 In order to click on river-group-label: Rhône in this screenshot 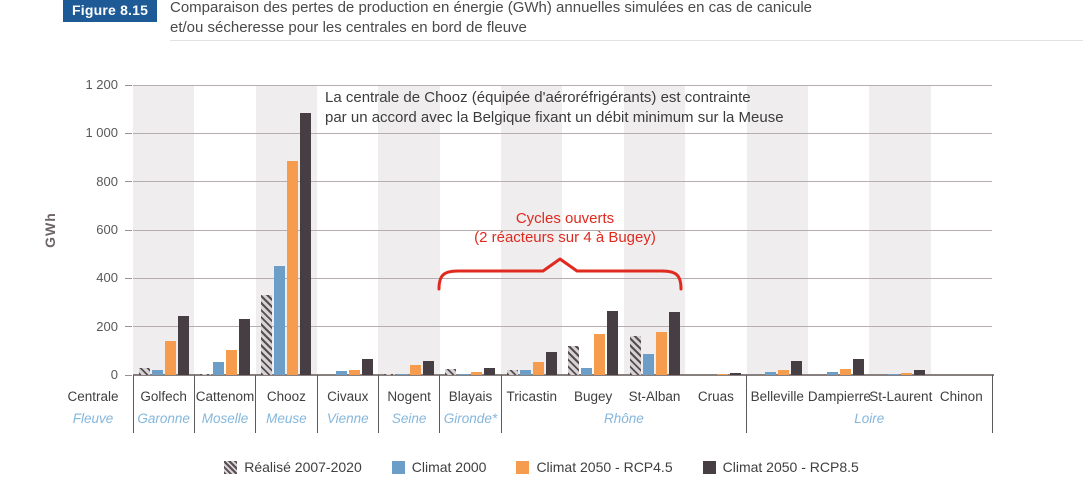, I will do `click(623, 418)`.